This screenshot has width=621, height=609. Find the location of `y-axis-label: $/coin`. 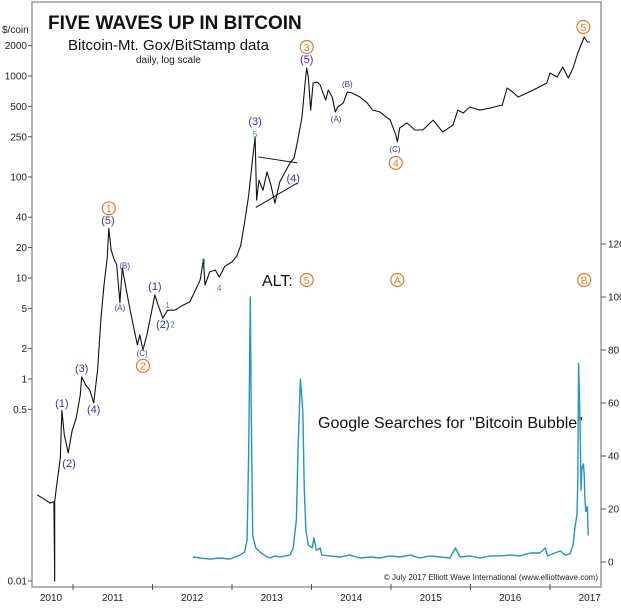

y-axis-label: $/coin is located at coordinates (15, 30).